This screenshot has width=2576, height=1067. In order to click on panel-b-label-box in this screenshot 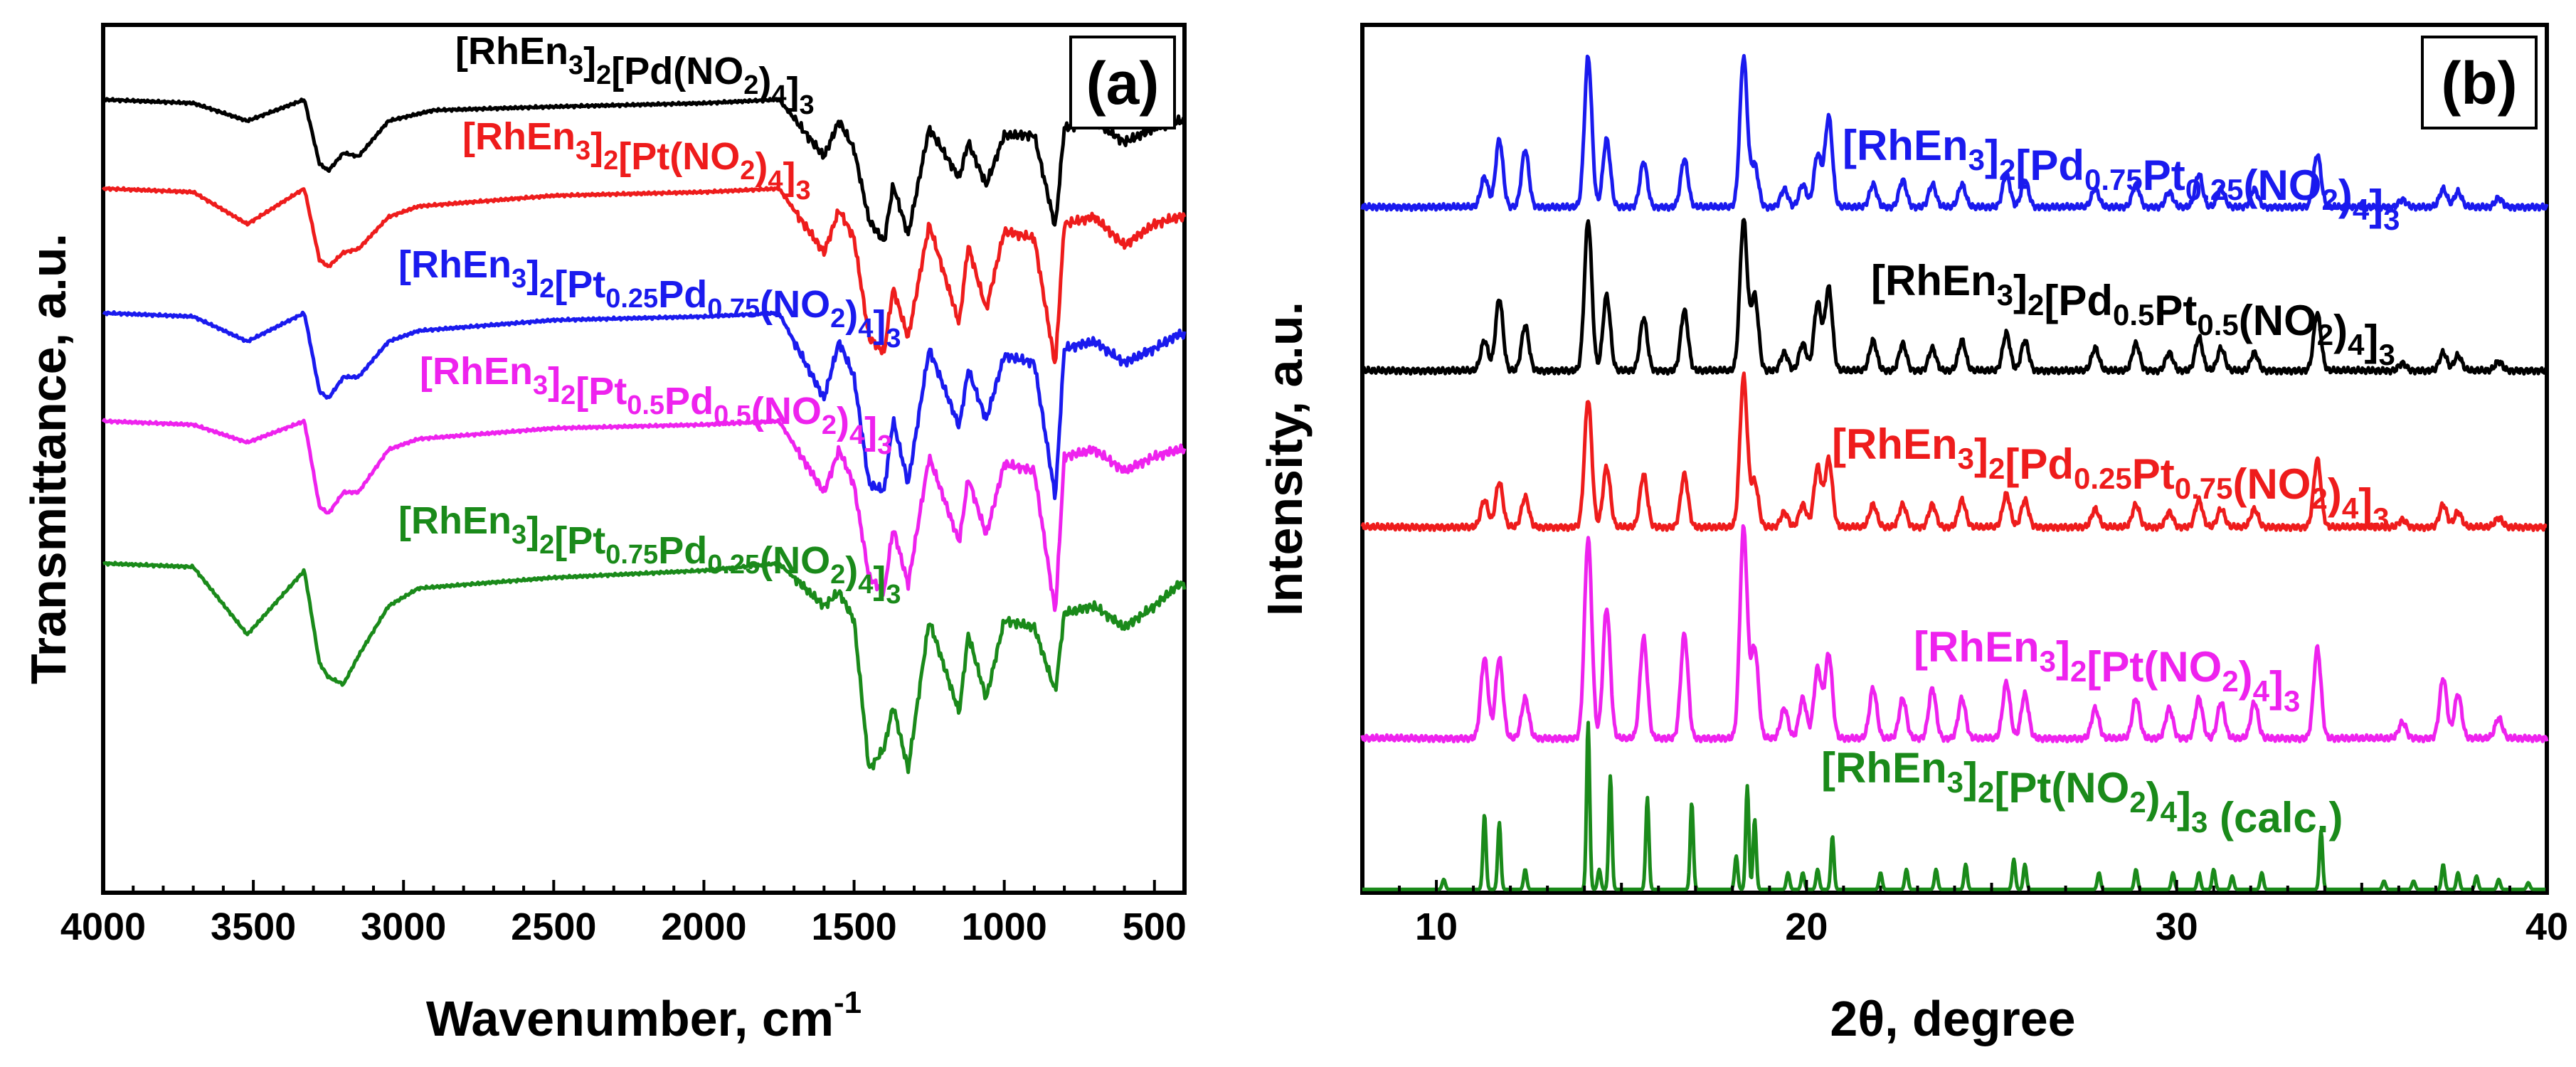, I will do `click(2479, 83)`.